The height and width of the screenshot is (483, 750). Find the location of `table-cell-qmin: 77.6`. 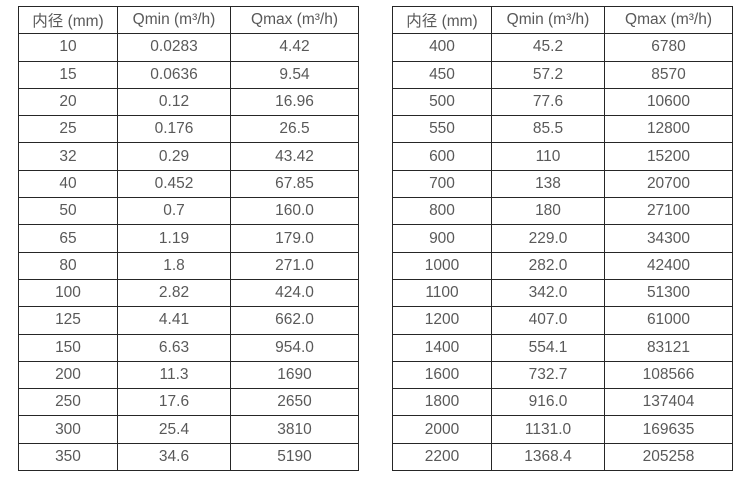

table-cell-qmin: 77.6 is located at coordinates (548, 102).